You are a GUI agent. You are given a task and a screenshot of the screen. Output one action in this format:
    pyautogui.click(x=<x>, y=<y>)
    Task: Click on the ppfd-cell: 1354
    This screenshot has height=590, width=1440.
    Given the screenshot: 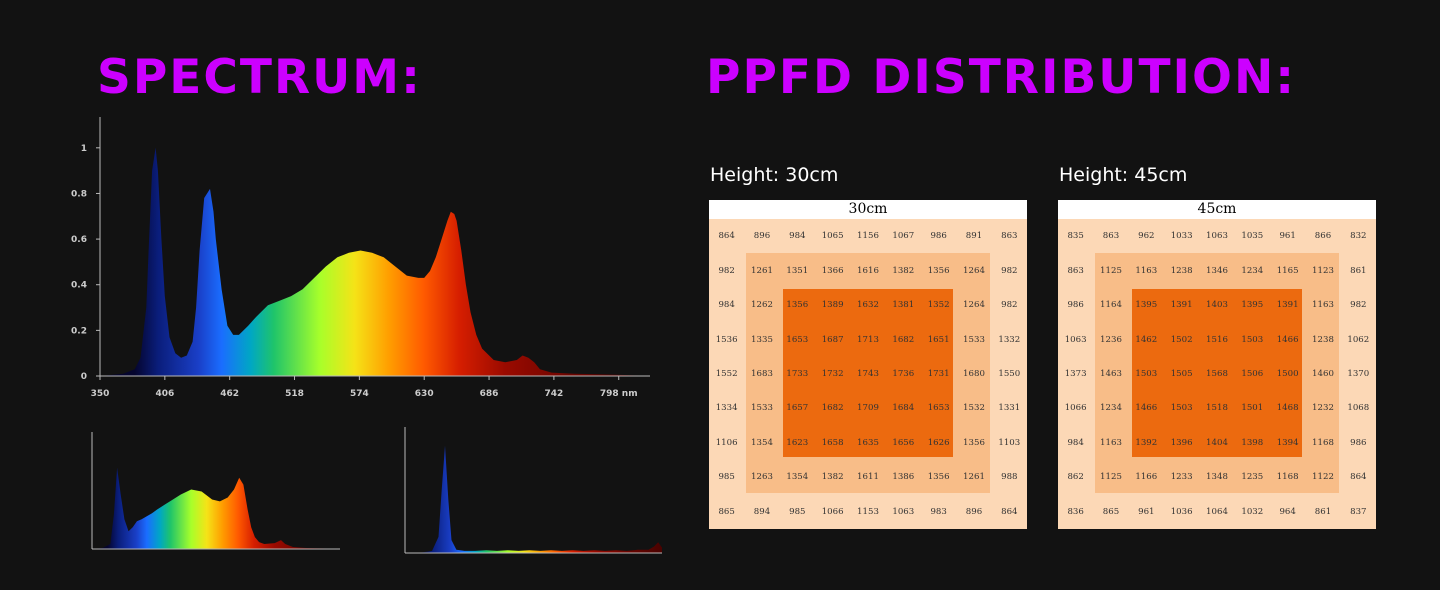 What is the action you would take?
    pyautogui.click(x=797, y=477)
    